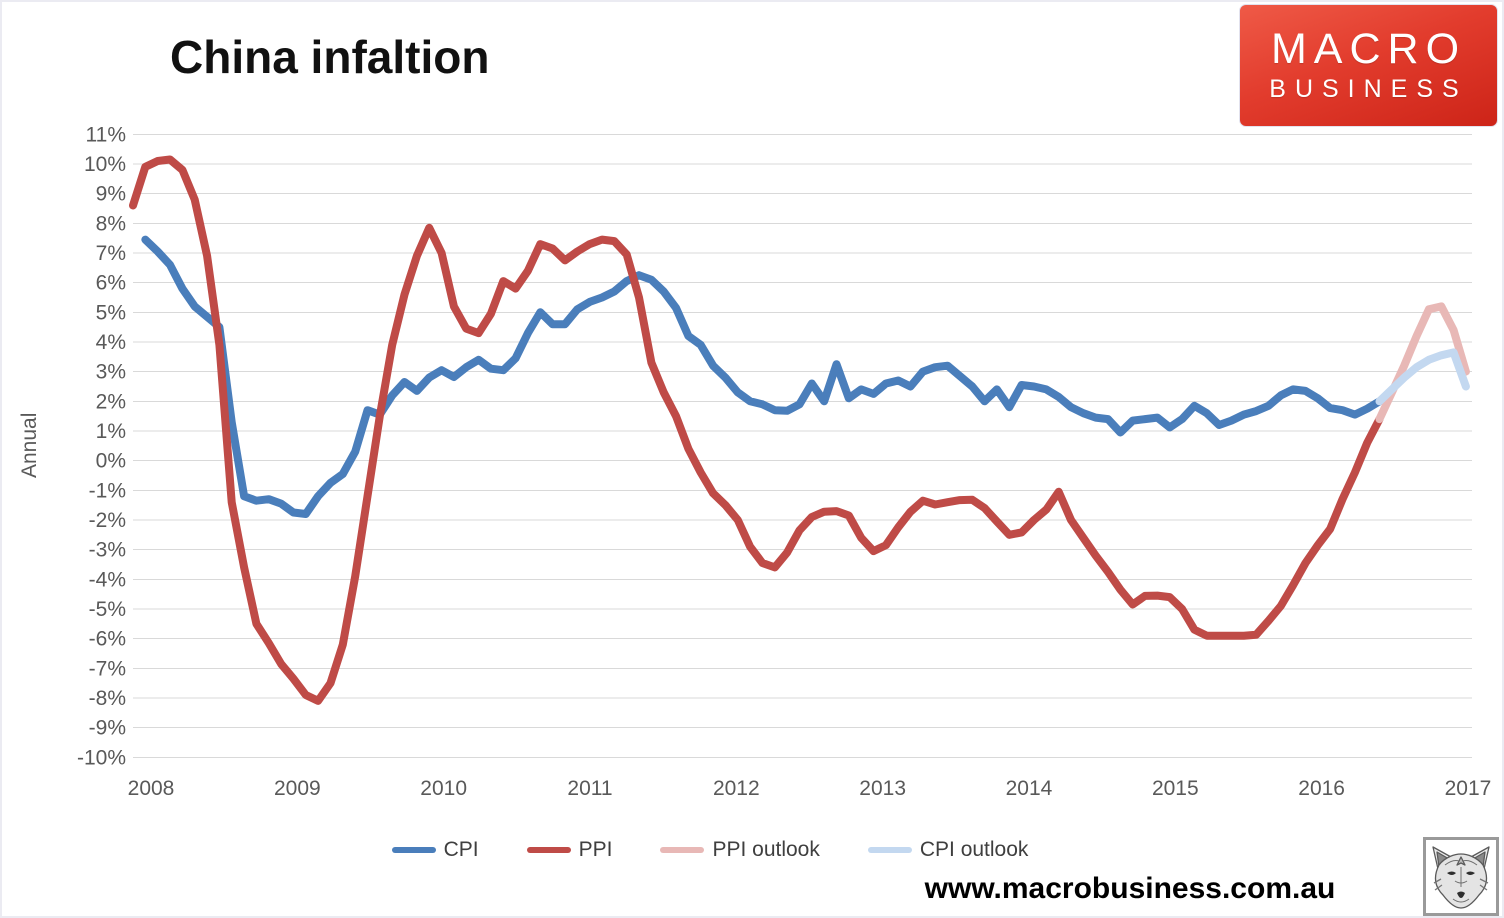  I want to click on y-tick-label: -3%, so click(107, 550).